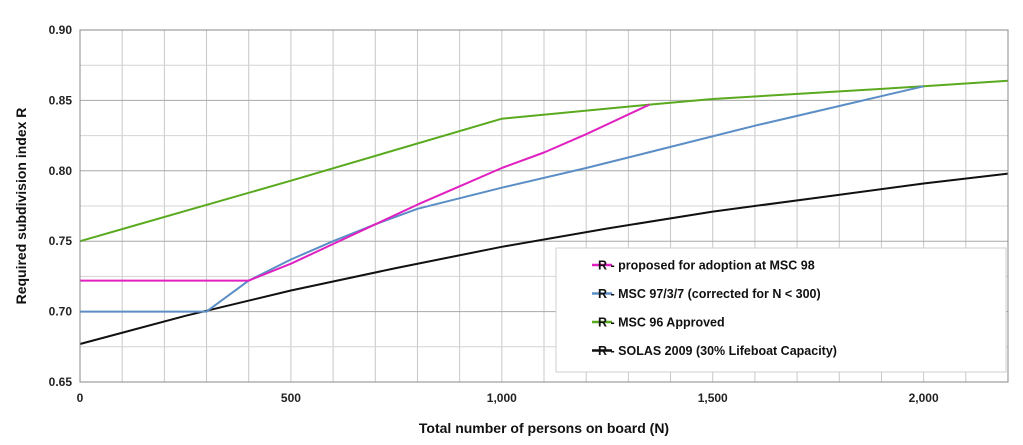 The height and width of the screenshot is (445, 1023). Describe the element at coordinates (61, 206) in the screenshot. I see `y-tick-labels: 0.65 0.70 0.75 0.80 0.85 0.90` at that location.